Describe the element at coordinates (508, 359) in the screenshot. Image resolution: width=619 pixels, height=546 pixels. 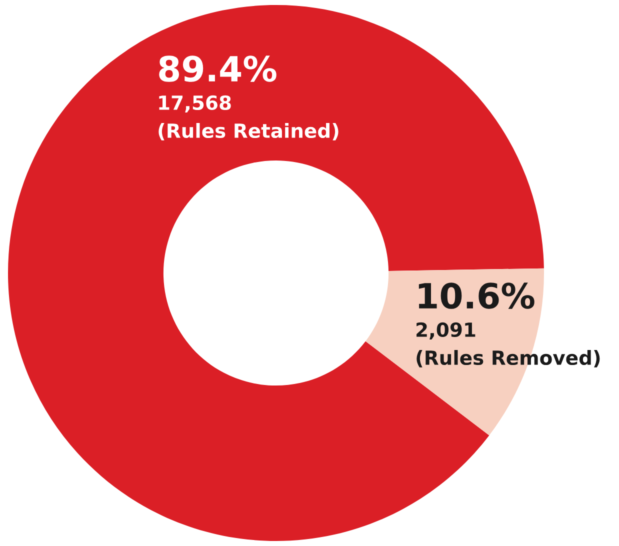
I see `slice-label: (Rules Removed)` at that location.